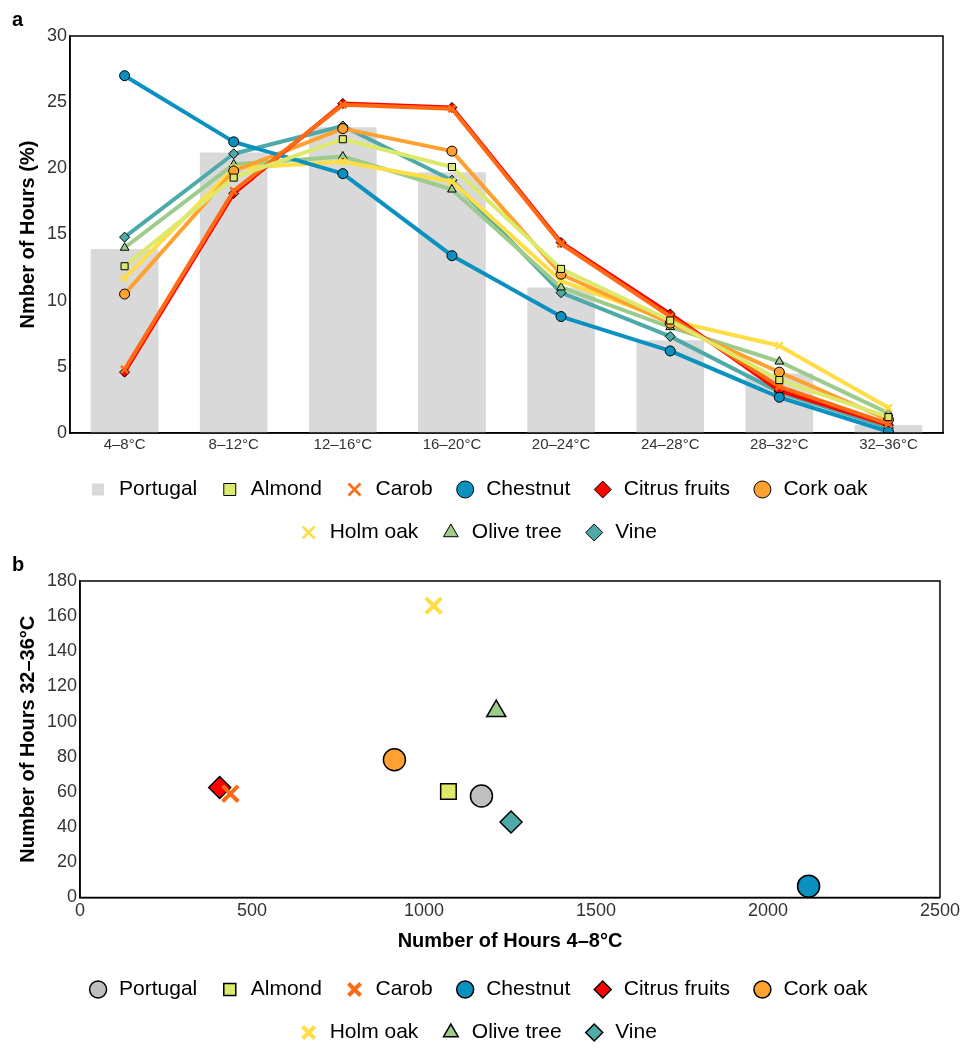 Image resolution: width=976 pixels, height=1064 pixels. Describe the element at coordinates (124, 444) in the screenshot. I see `x-tick-label: 4–8°C` at that location.